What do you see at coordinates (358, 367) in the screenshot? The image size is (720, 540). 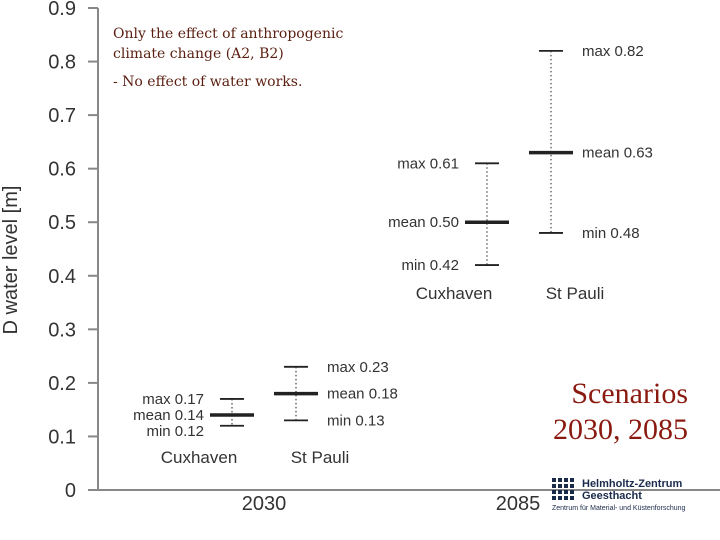 I see `max-data-label: max 0.23` at bounding box center [358, 367].